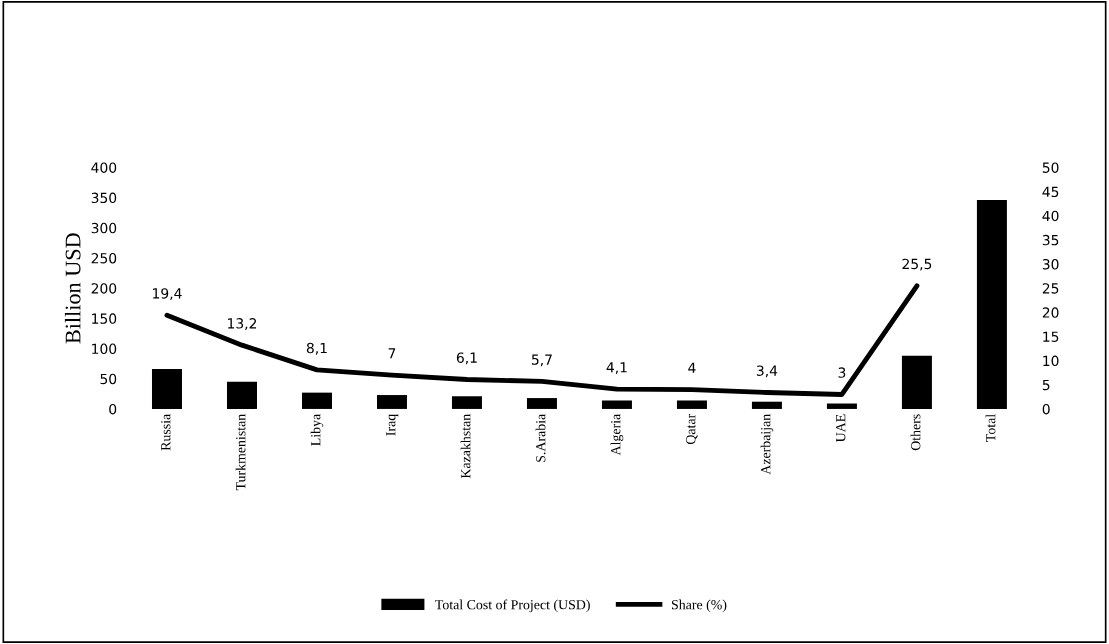 This screenshot has width=1109, height=644. I want to click on x-tick-label: Total, so click(990, 428).